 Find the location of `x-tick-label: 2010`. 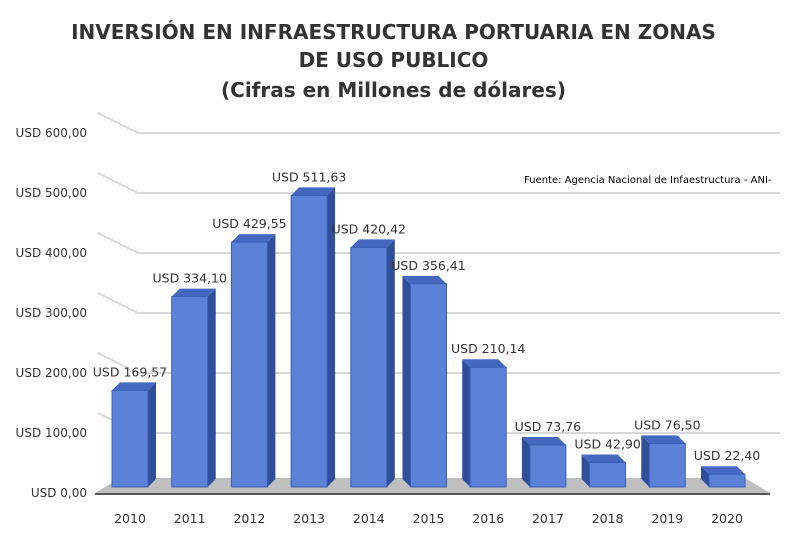

x-tick-label: 2010 is located at coordinates (130, 518).